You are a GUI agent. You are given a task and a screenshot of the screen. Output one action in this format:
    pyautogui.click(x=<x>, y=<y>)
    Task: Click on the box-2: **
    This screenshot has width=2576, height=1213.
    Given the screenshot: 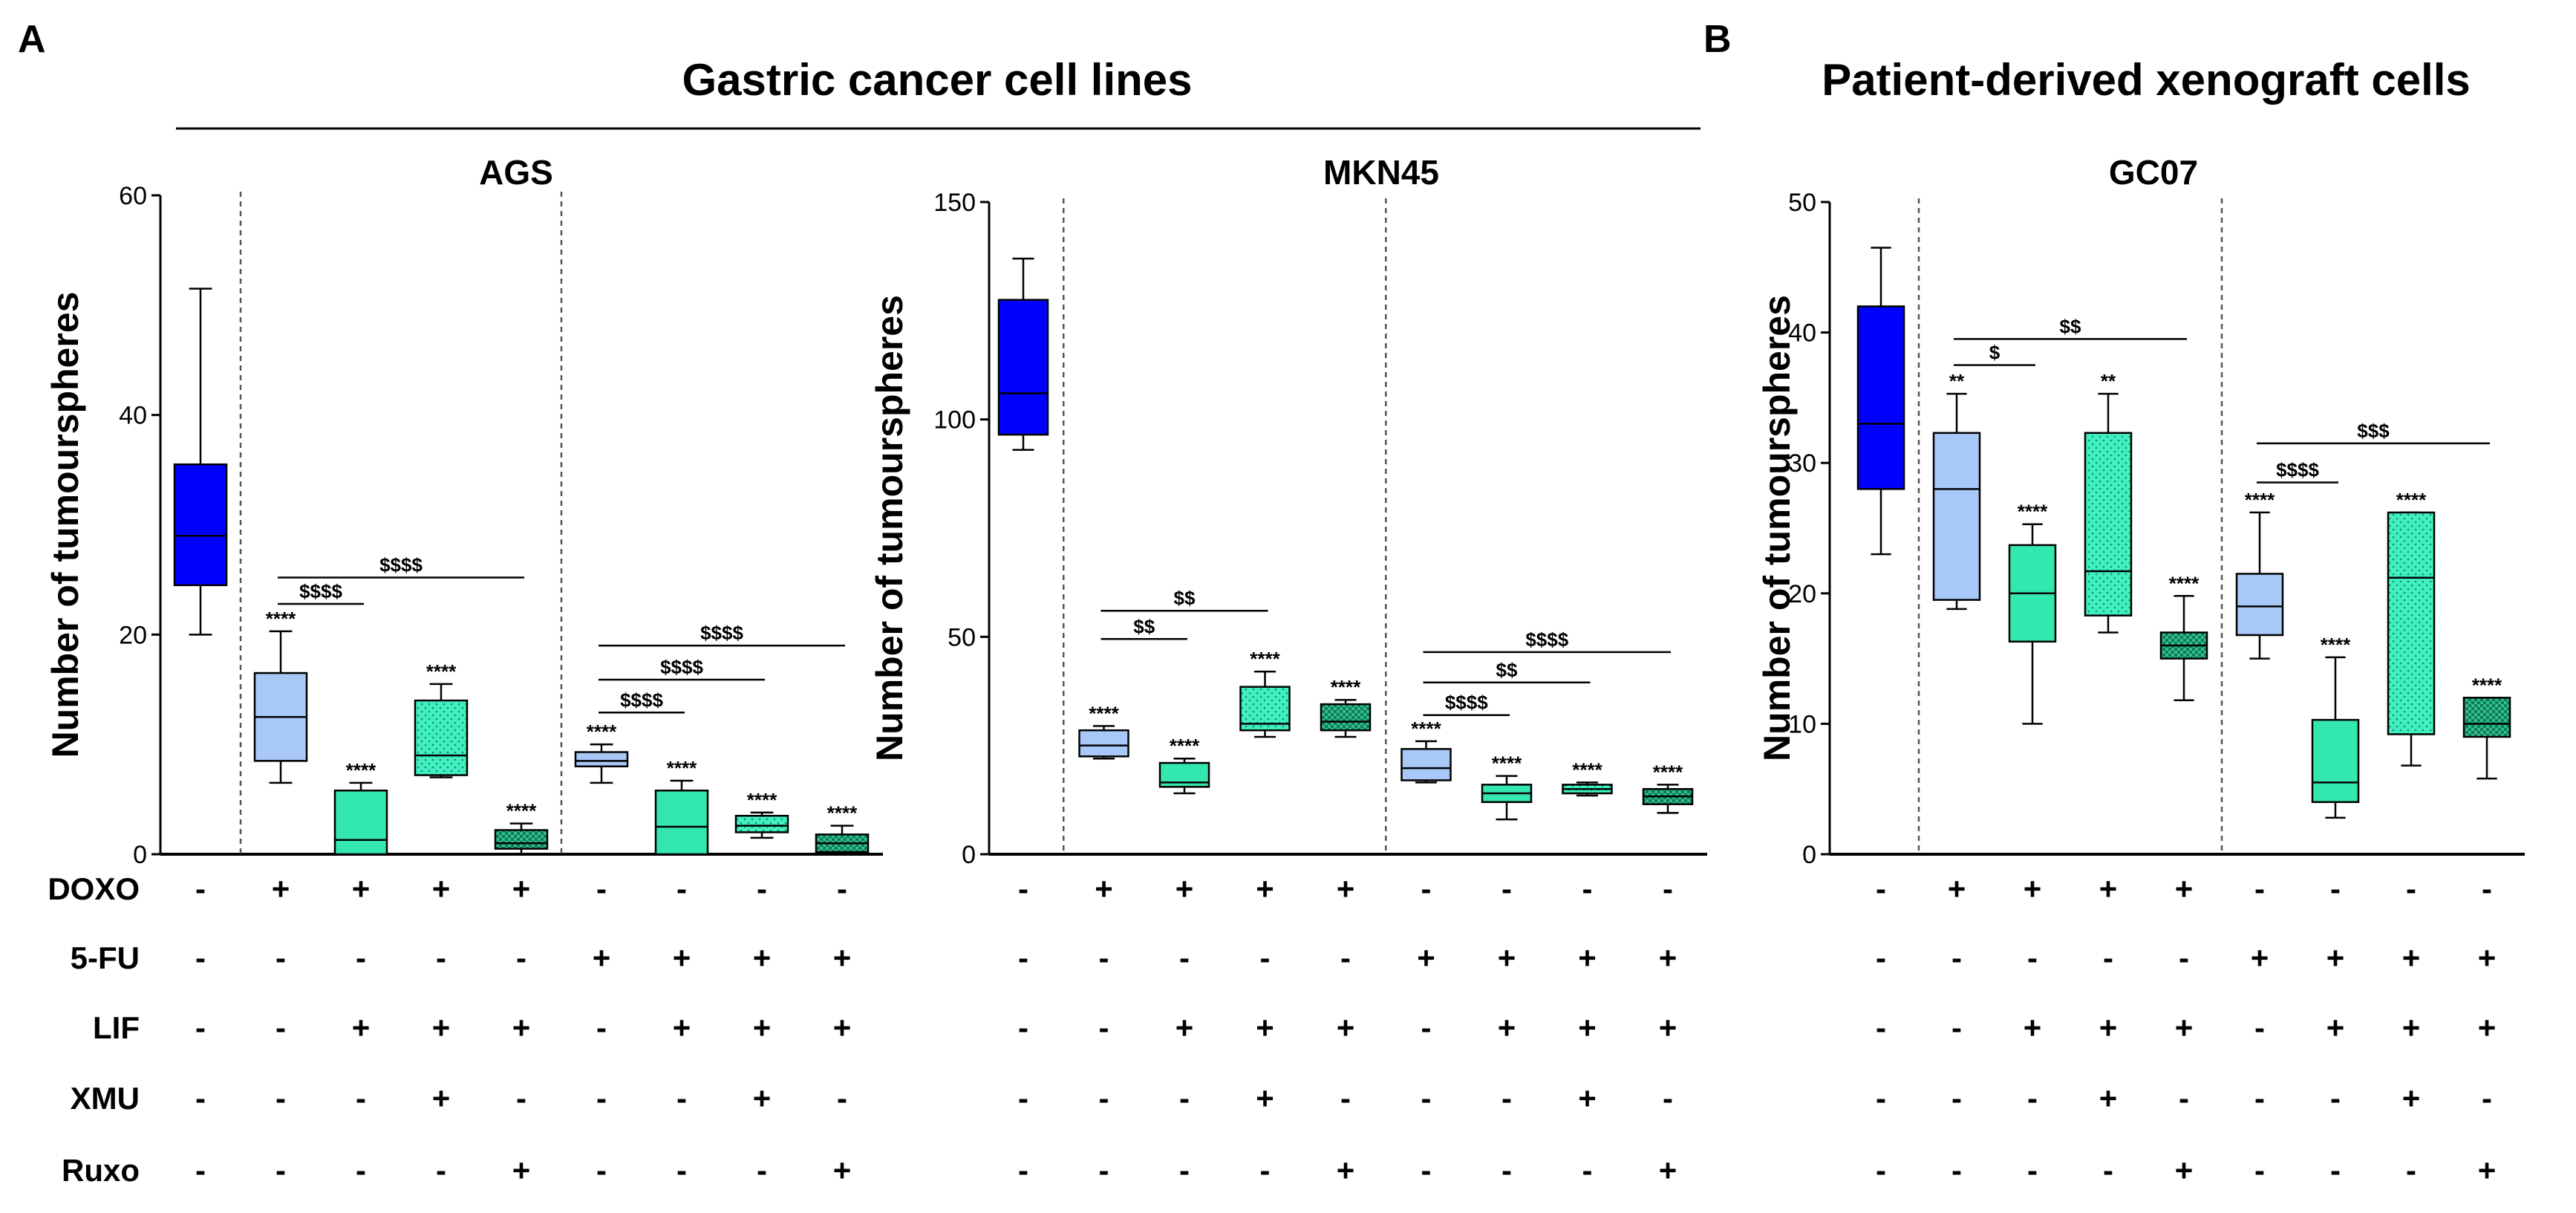 What is the action you would take?
    pyautogui.click(x=1956, y=491)
    